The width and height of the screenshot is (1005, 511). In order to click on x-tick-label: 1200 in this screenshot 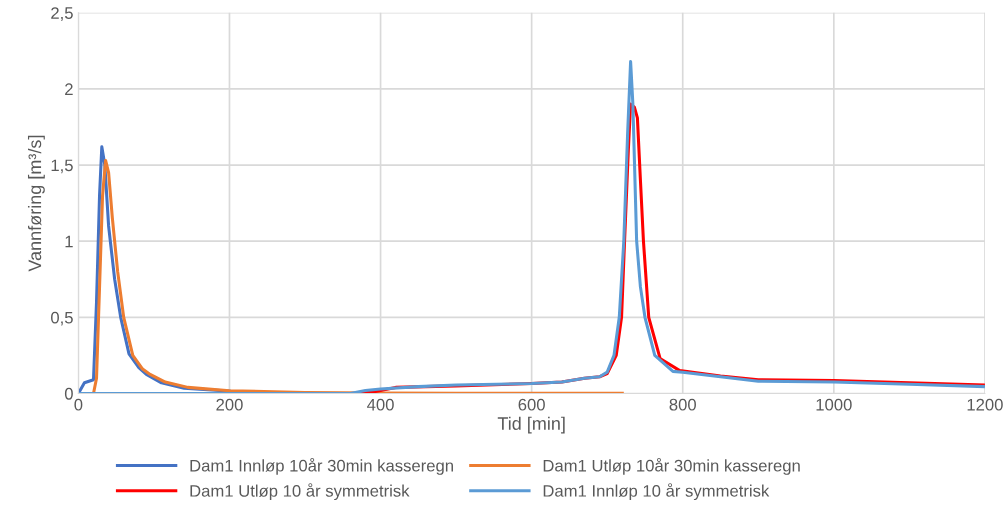, I will do `click(985, 404)`.